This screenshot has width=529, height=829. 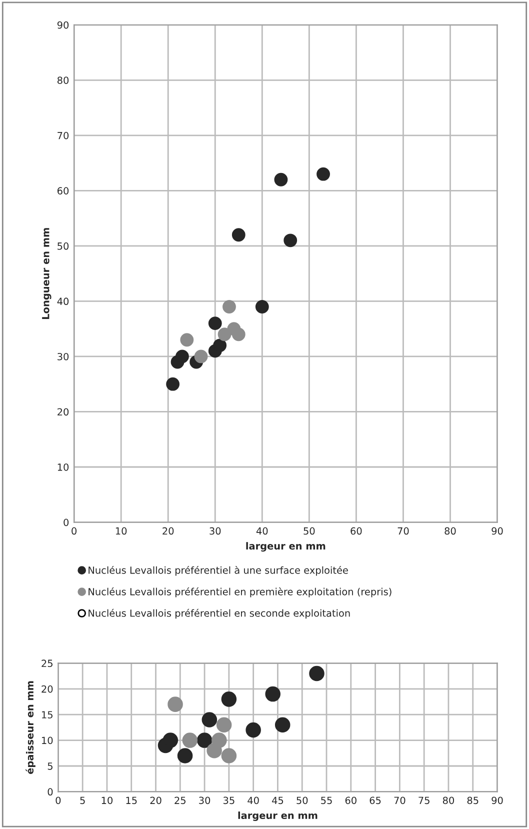 I want to click on y-tick-label: 80, so click(x=63, y=80).